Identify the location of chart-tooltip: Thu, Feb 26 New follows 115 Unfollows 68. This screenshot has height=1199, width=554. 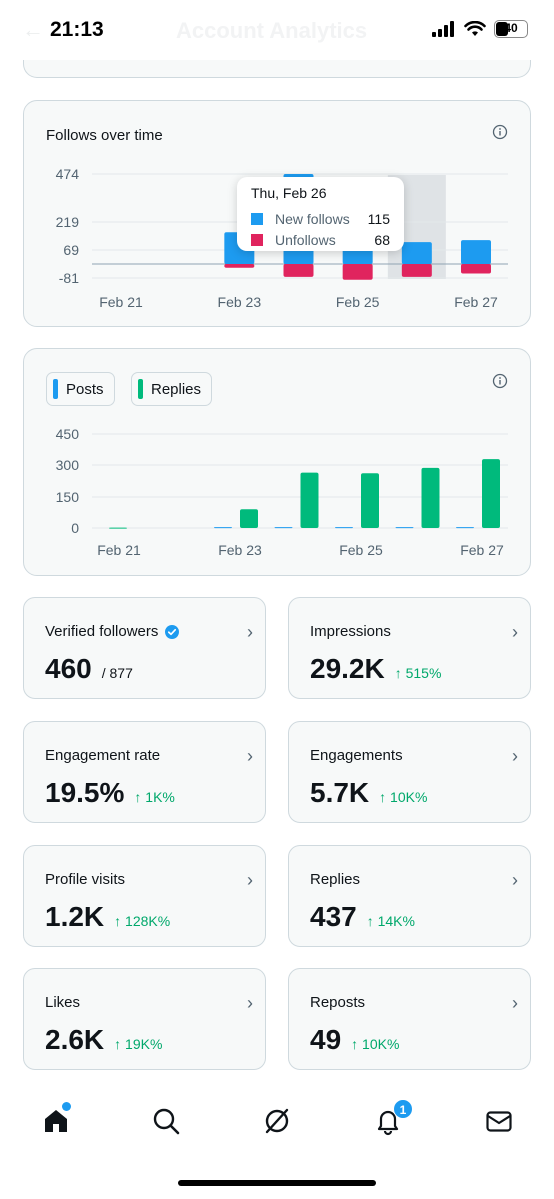
(320, 214).